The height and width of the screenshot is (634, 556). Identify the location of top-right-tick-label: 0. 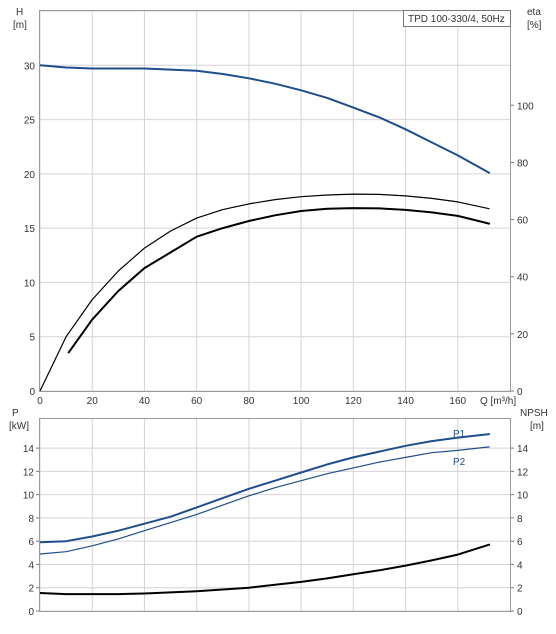
(520, 392).